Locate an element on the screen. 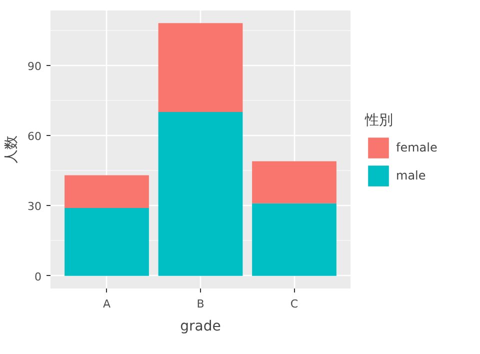 This screenshot has height=354, width=480. x-tick-label: B is located at coordinates (200, 304).